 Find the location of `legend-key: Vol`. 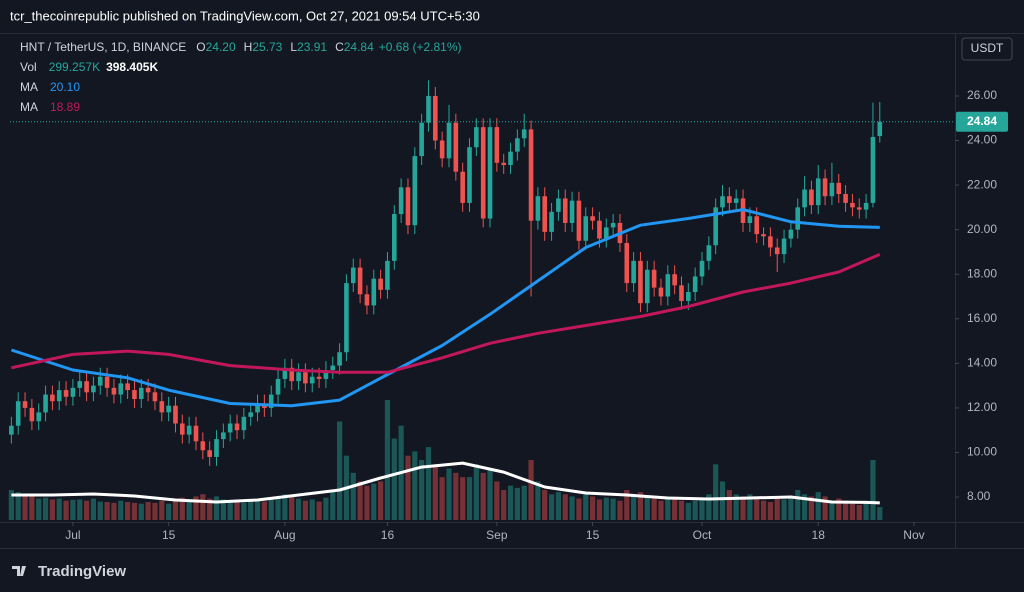

legend-key: Vol is located at coordinates (28, 67).